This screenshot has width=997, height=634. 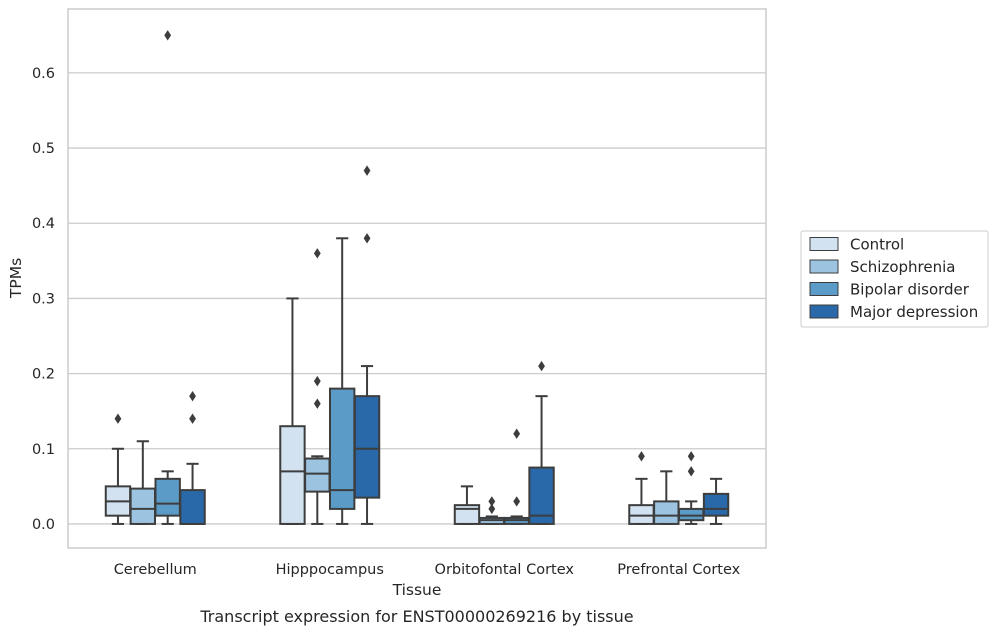 What do you see at coordinates (43, 525) in the screenshot?
I see `y-tick-label: 0.0` at bounding box center [43, 525].